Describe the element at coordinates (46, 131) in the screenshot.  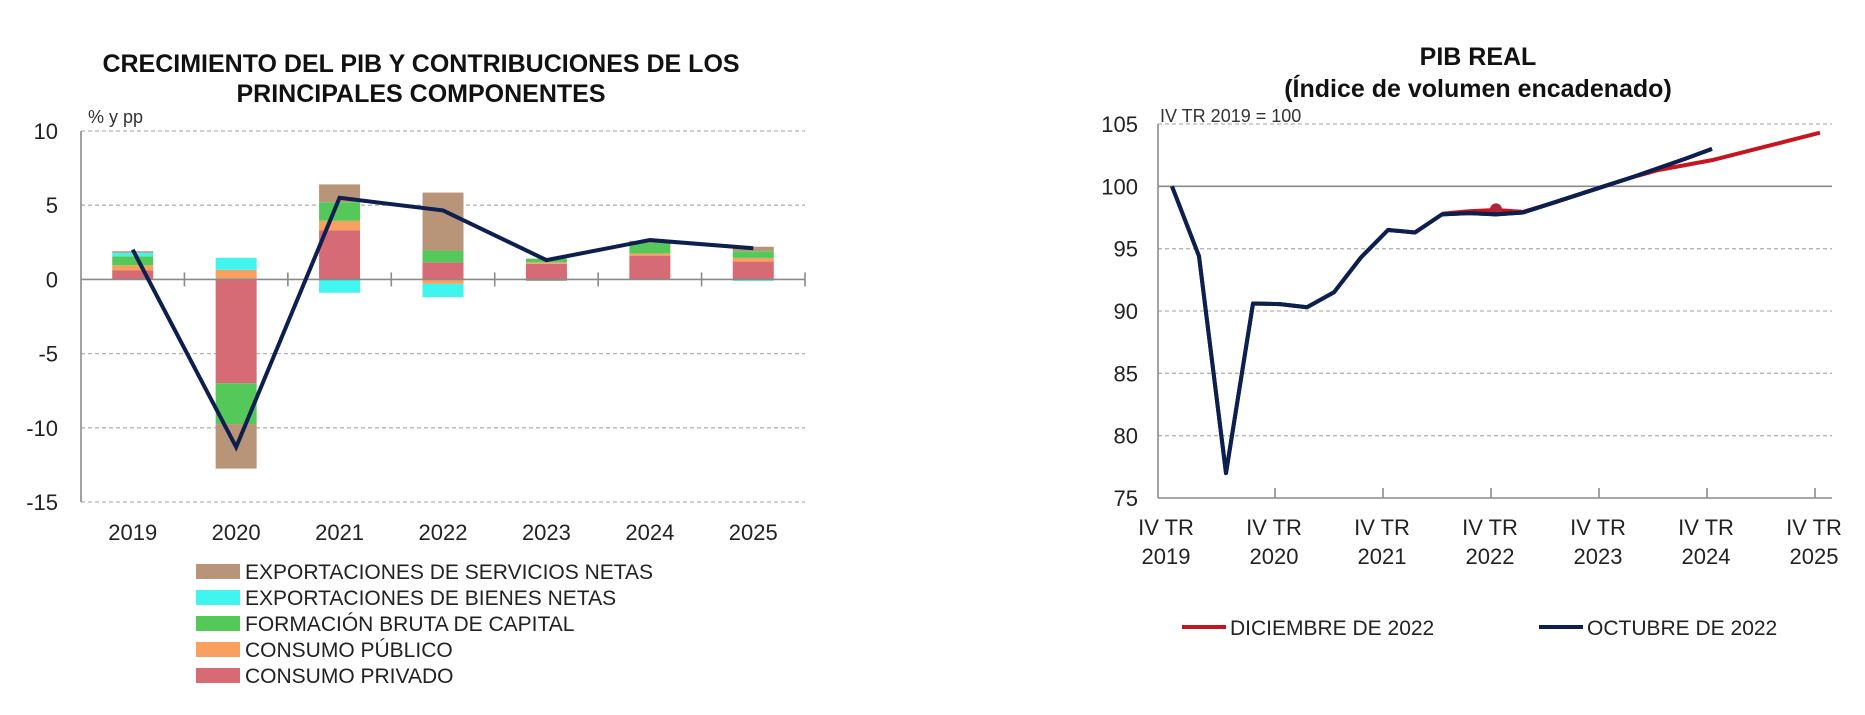
I see `y-tick-label: 10` at that location.